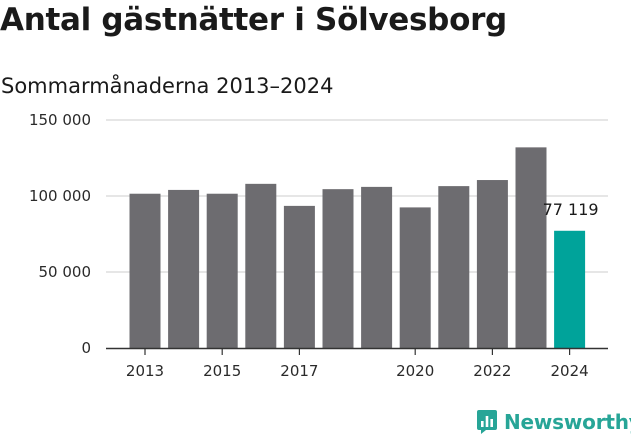  Describe the element at coordinates (357, 364) in the screenshot. I see `x-axis-ticks: 2013 2015 2017 2020 2022 2024` at that location.